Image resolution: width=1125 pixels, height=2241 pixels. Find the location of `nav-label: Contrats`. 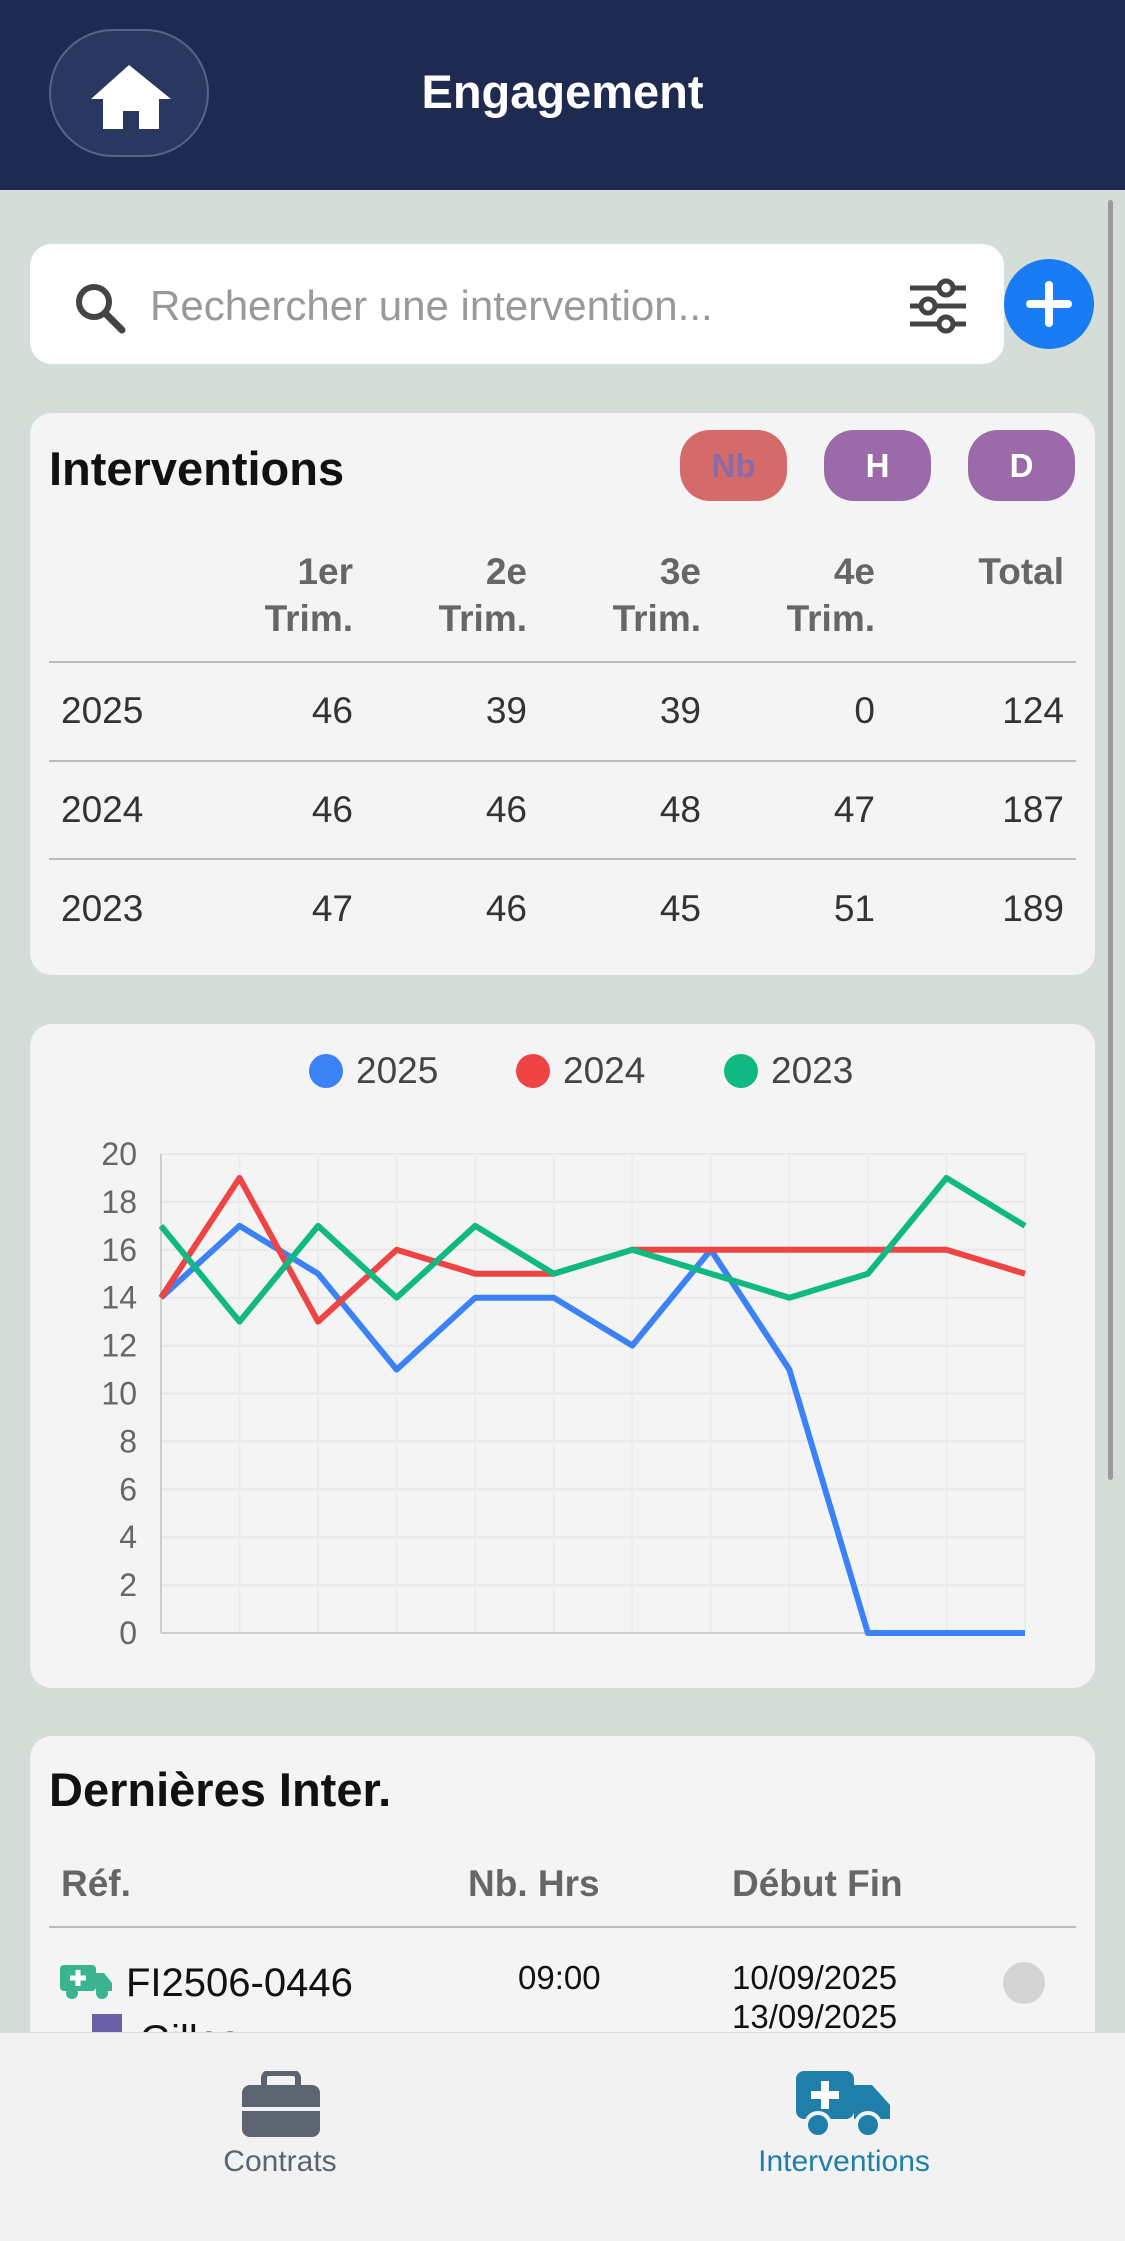

nav-label: Contrats is located at coordinates (280, 2161).